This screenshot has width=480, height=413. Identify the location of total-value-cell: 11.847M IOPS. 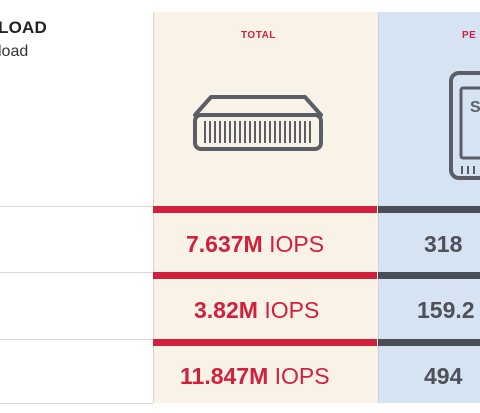
(255, 376).